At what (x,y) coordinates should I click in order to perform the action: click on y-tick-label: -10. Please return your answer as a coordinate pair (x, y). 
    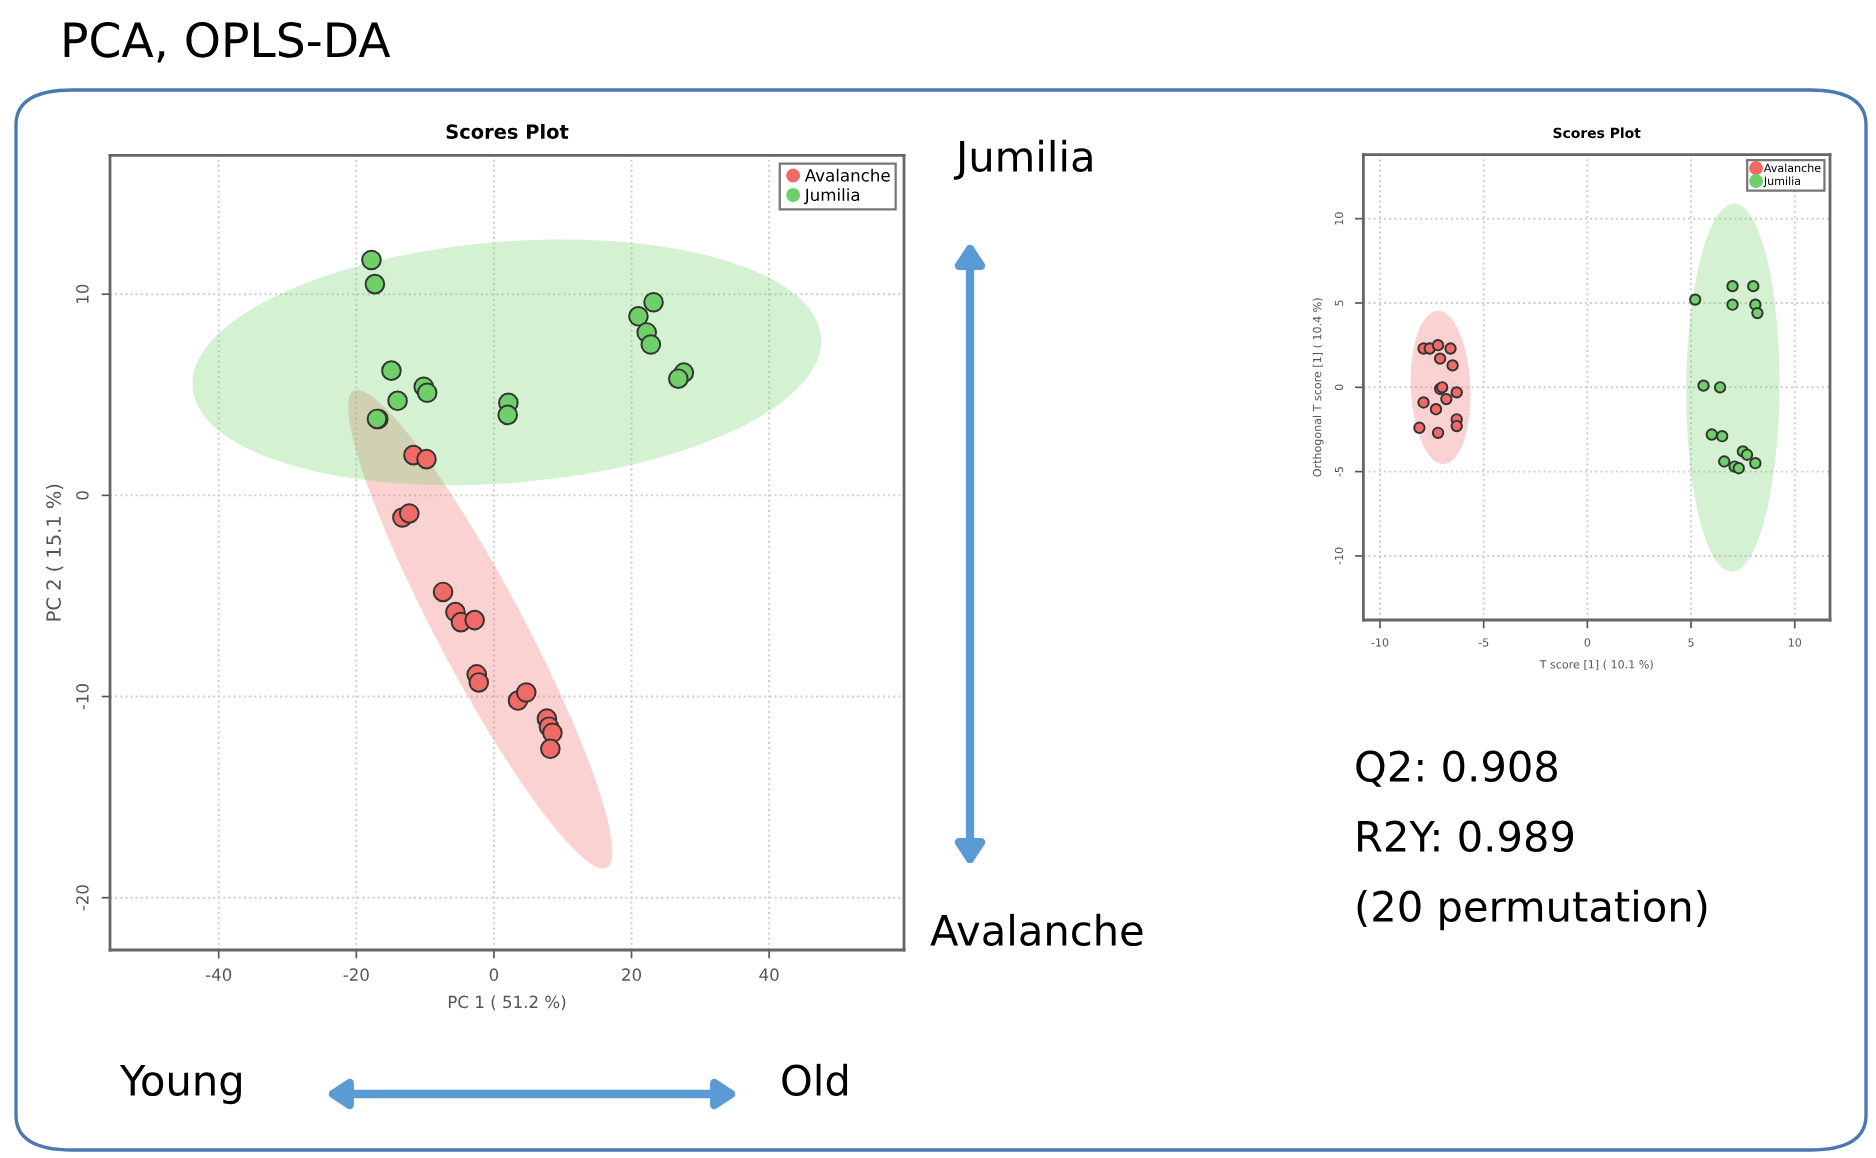
    Looking at the image, I should click on (82, 697).